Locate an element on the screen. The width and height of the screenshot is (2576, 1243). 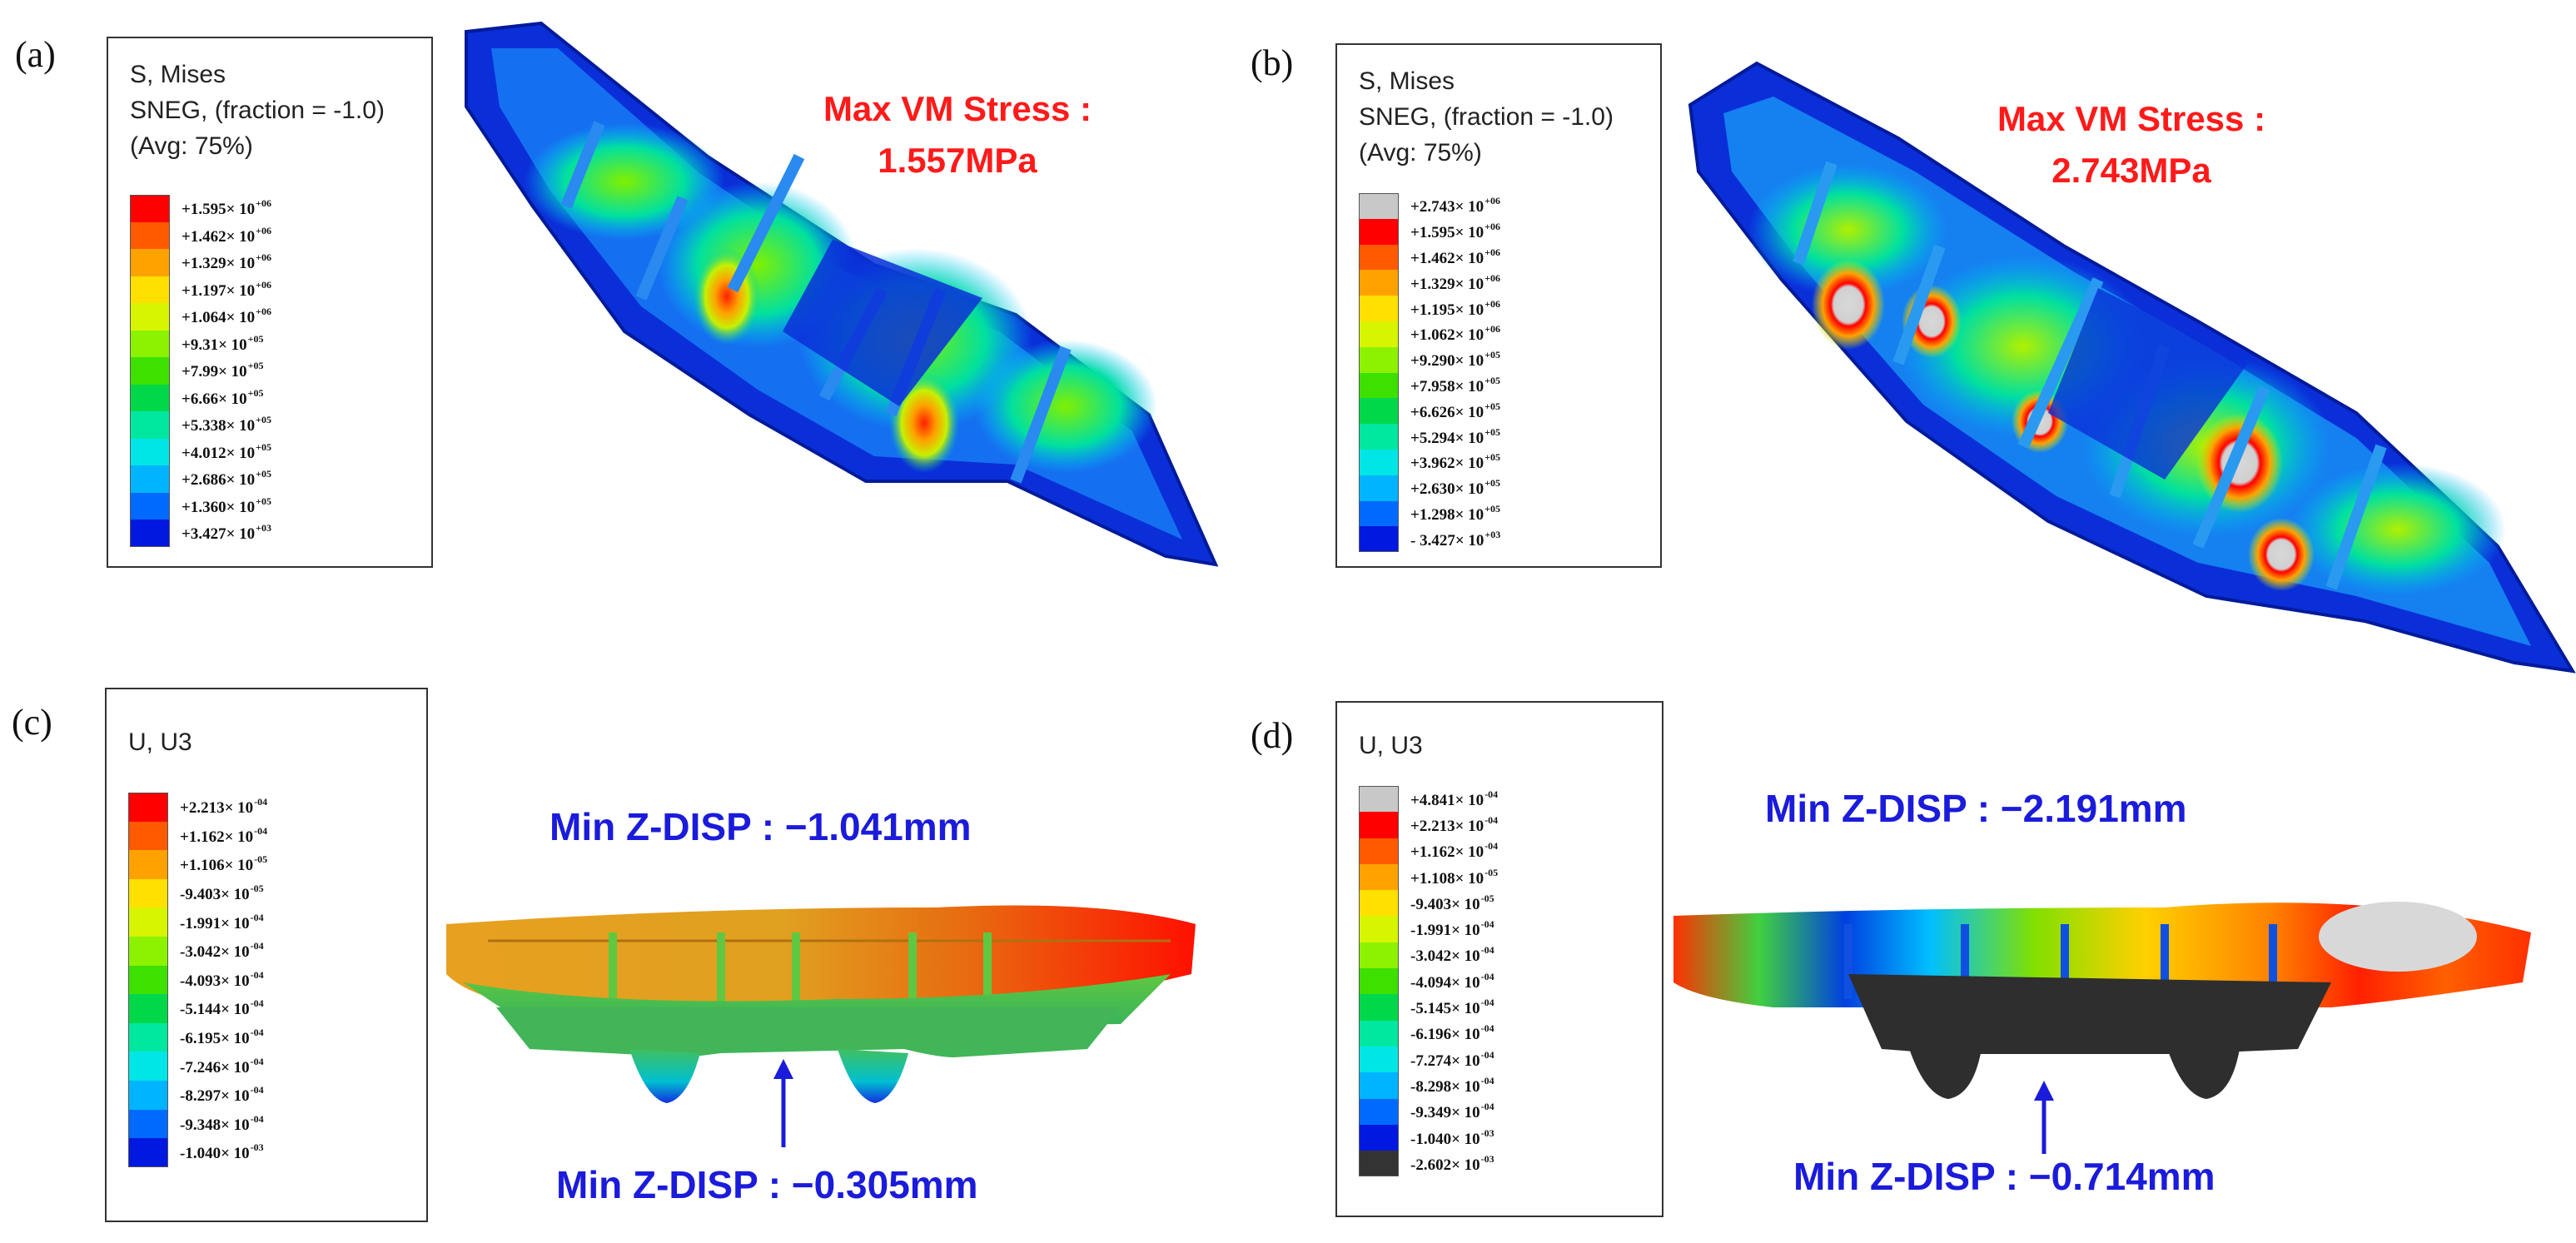
legend-value-label: -6.196× 10-04 is located at coordinates (1452, 1033).